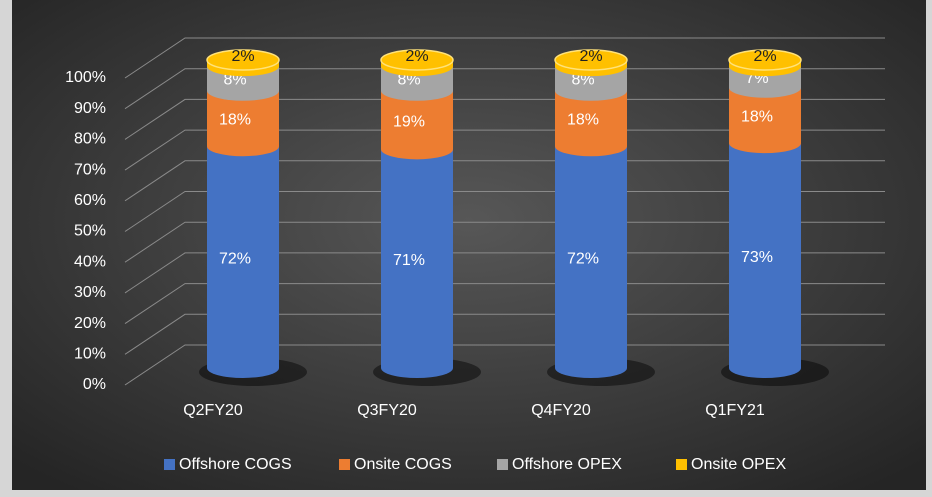 The image size is (932, 497). Describe the element at coordinates (757, 257) in the screenshot. I see `data-label: 73%` at that location.